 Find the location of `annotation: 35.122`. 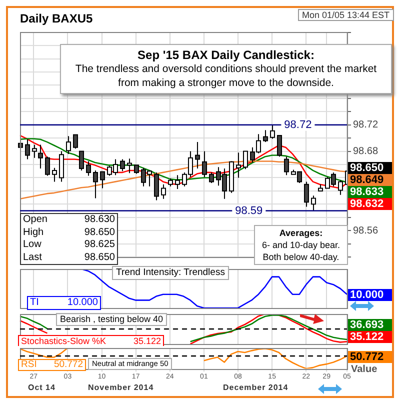

annotation: 35.122 is located at coordinates (147, 341).